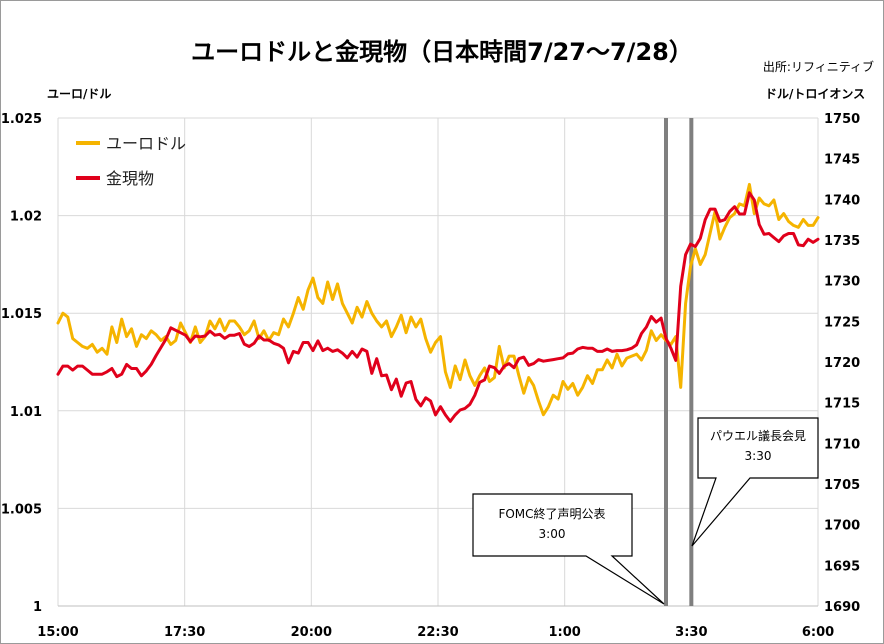  I want to click on y-tick-right: 1750, so click(842, 119).